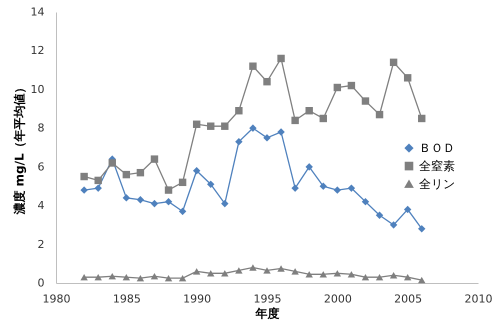  Describe the element at coordinates (126, 299) in the screenshot. I see `x-tick-label: 1985` at that location.